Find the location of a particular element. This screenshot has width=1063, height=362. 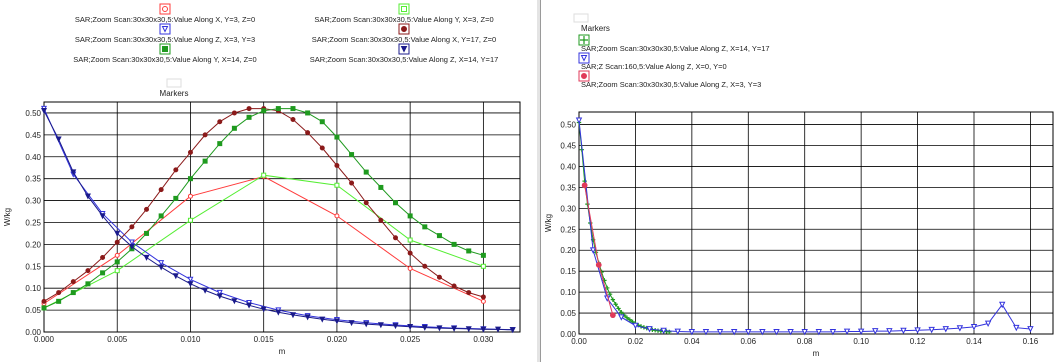

x-tick-label: 0.015 is located at coordinates (264, 339).